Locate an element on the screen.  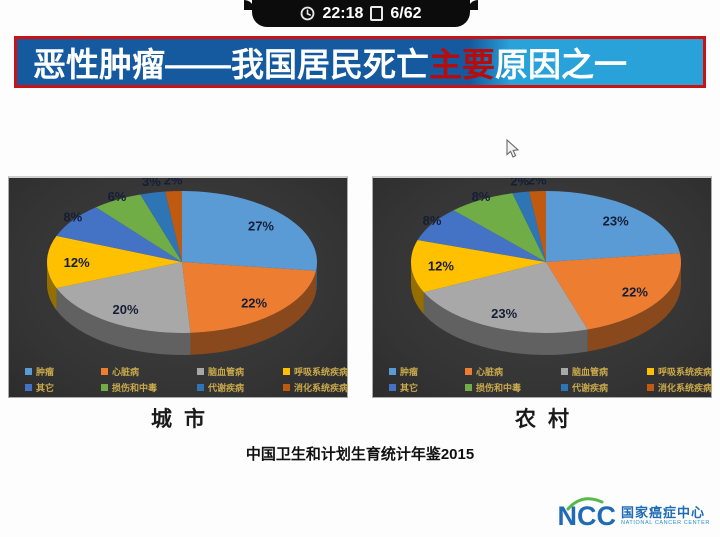
pie-slice-脑血管病 is located at coordinates (505, 297).